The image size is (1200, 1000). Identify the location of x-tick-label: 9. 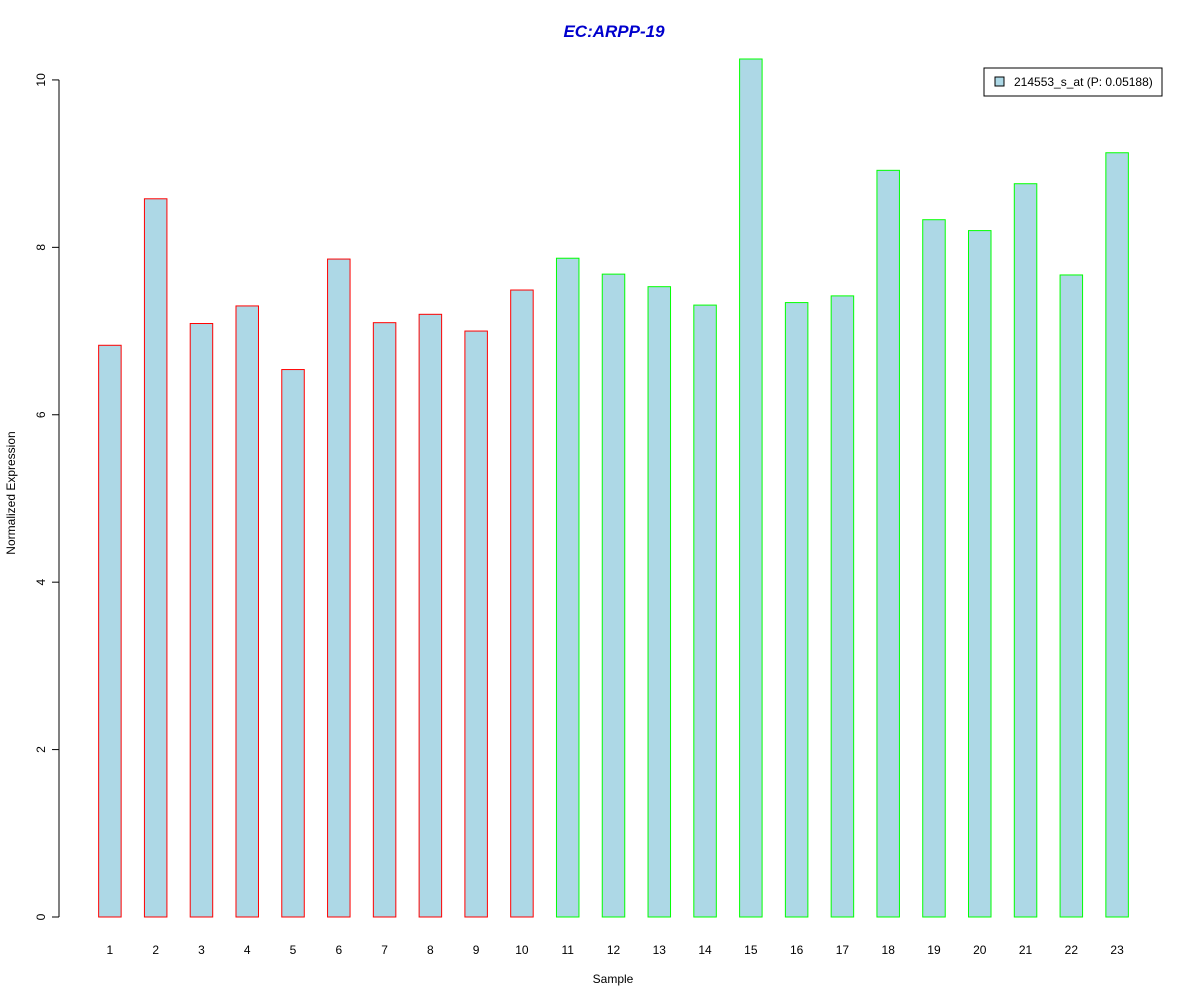
(476, 950).